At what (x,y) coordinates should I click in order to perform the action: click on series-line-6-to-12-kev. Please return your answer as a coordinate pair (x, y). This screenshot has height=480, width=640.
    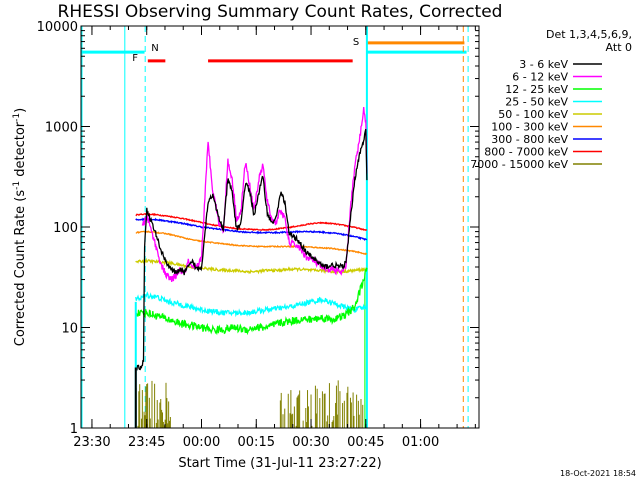
    Looking at the image, I should click on (254, 194).